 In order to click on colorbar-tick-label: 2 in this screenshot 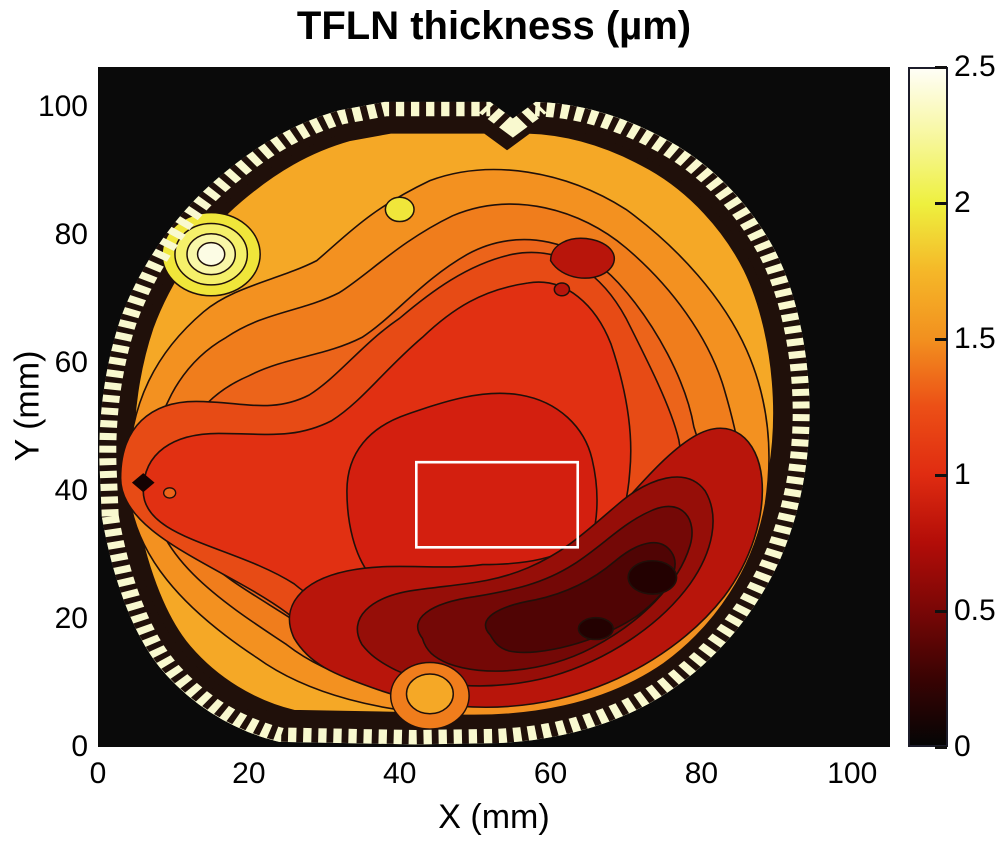, I will do `click(962, 202)`.